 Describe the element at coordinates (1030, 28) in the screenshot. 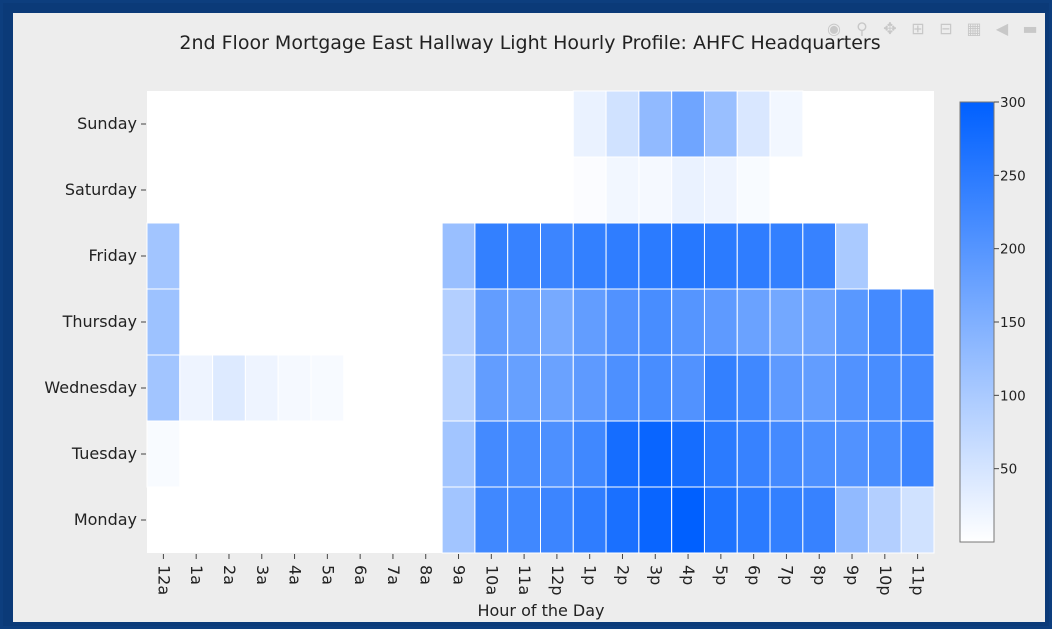

I see `hover-icon: ▬` at that location.